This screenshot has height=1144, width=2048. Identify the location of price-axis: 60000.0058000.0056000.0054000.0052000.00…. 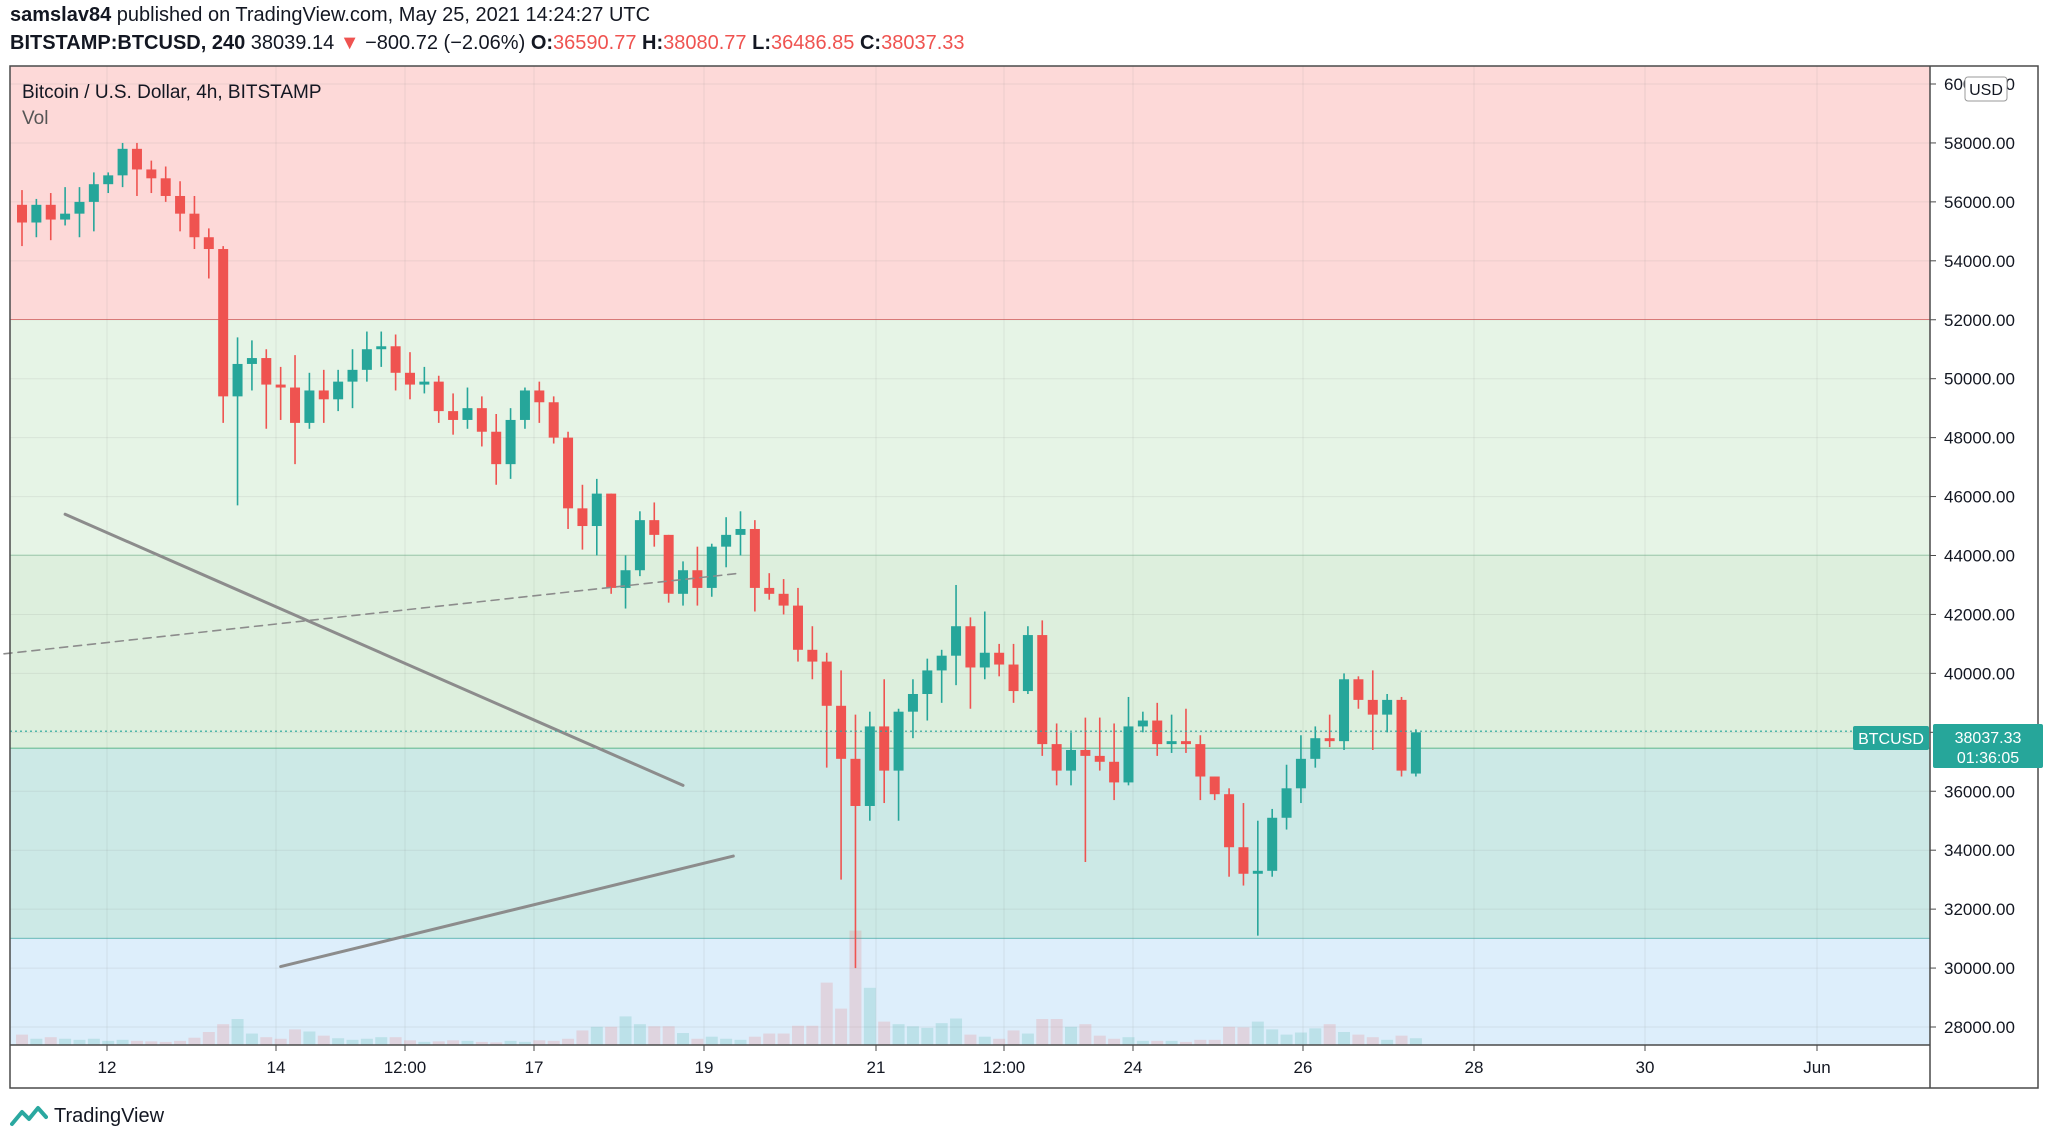
(1972, 577).